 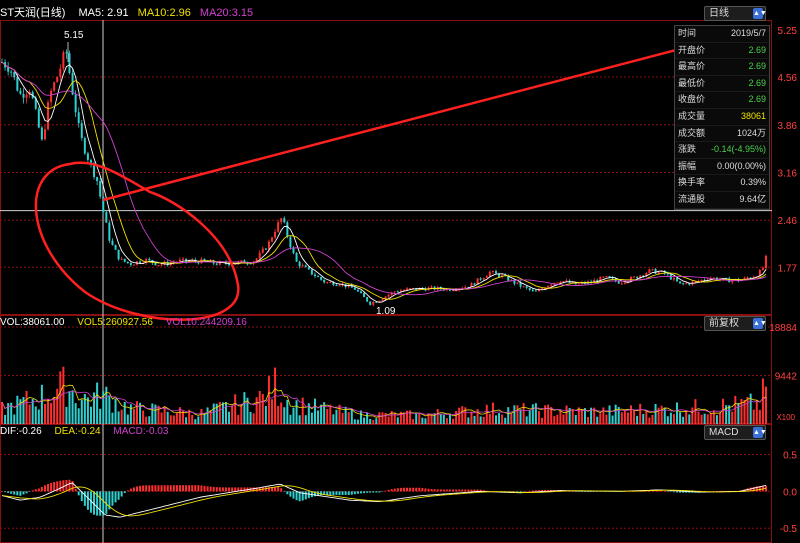 What do you see at coordinates (735, 432) in the screenshot?
I see `indicator-select: MACD ▲▼` at bounding box center [735, 432].